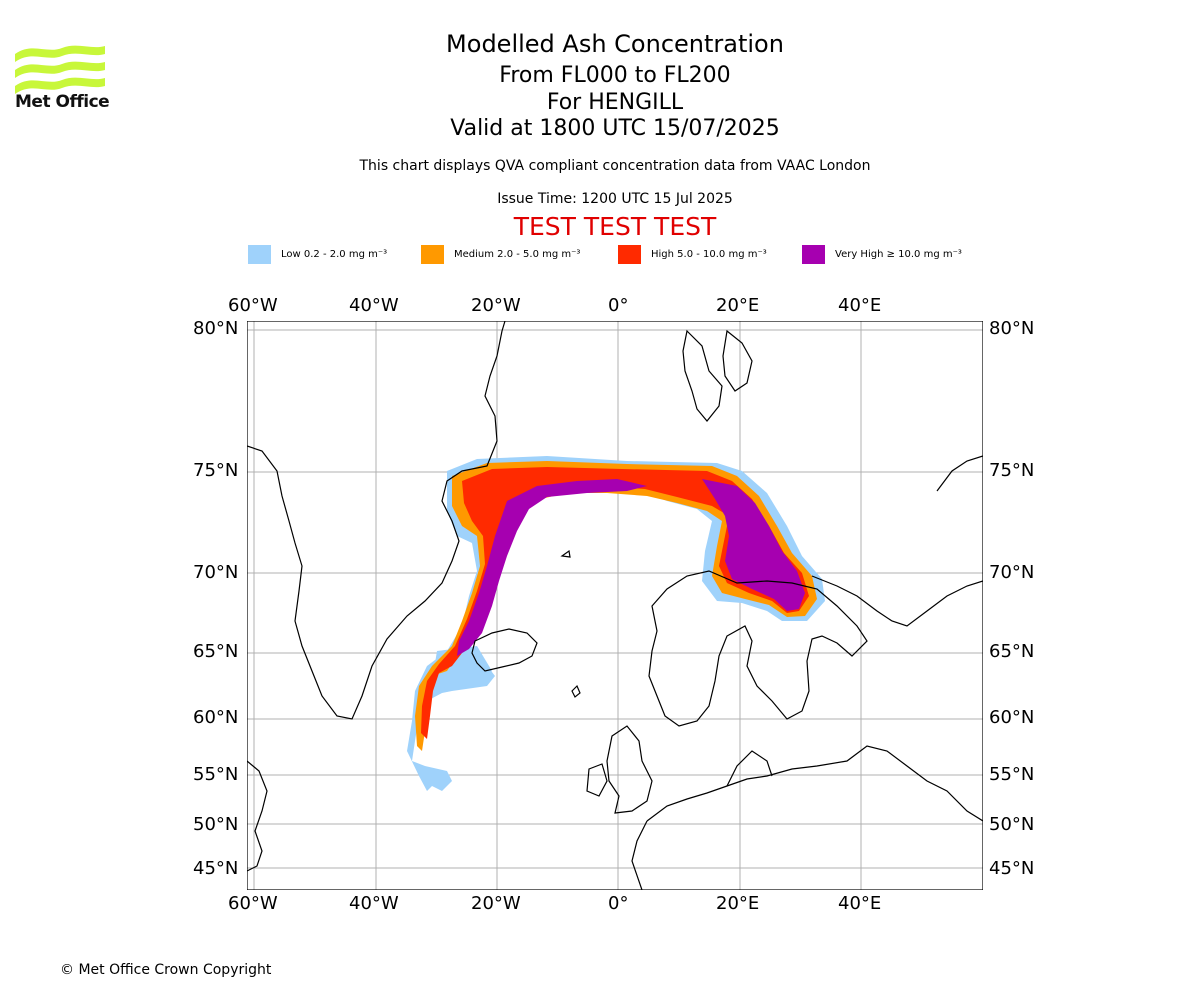  I want to click on lat-label-right-55n: 55°N, so click(1012, 774).